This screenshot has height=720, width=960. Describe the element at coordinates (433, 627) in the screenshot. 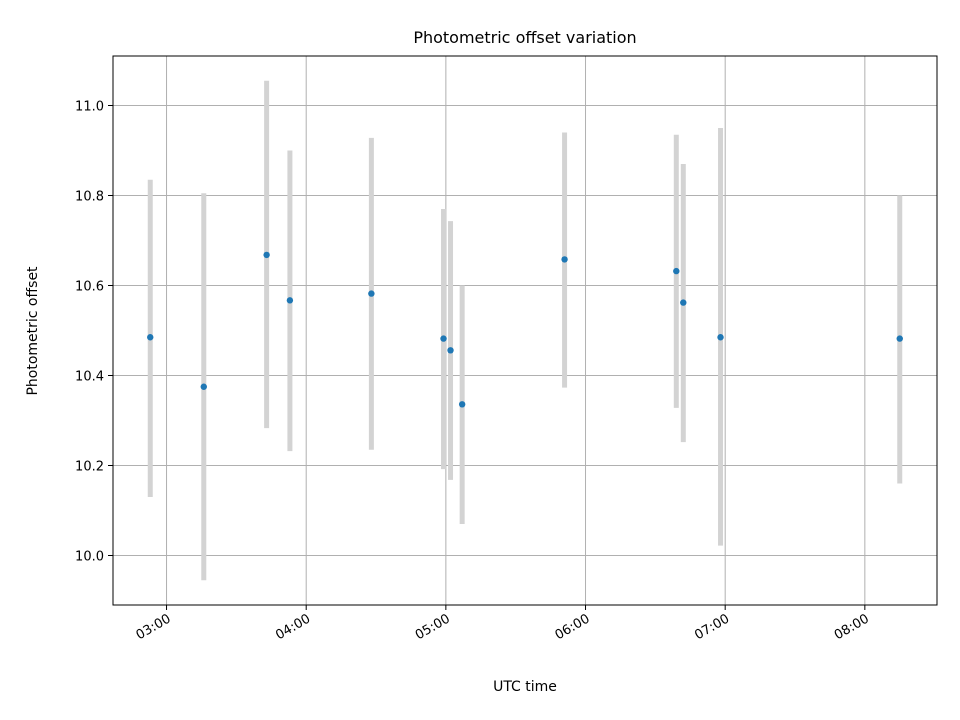

I see `x-tick-label: 05:00` at that location.